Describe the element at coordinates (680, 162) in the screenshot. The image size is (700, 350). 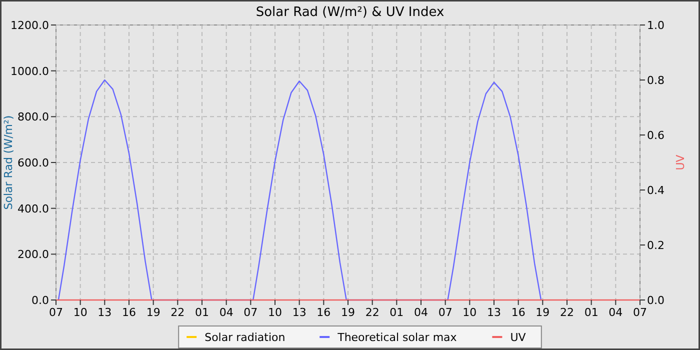
I see `y2-axis-title: UV` at that location.